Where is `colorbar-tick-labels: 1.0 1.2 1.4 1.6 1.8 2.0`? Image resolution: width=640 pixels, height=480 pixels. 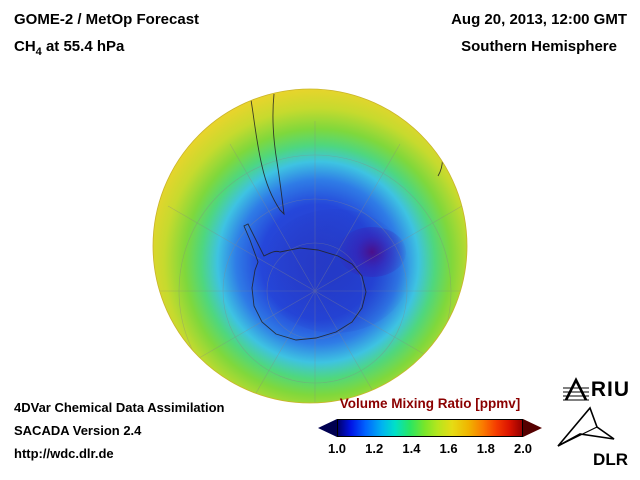 colorbar-tick-labels: 1.0 1.2 1.4 1.6 1.8 2.0 is located at coordinates (430, 449).